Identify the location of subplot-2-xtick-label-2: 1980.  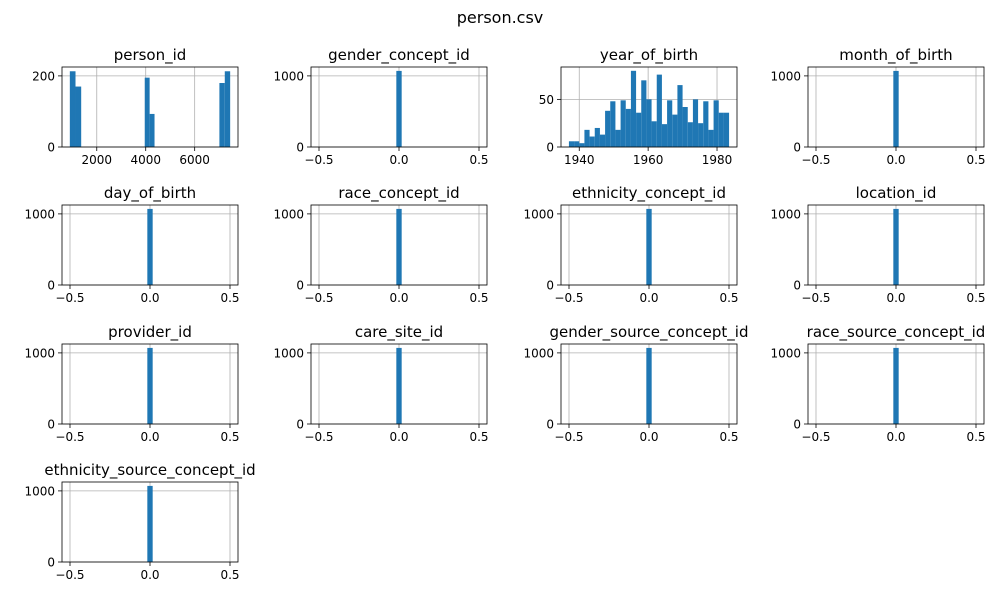
(717, 160).